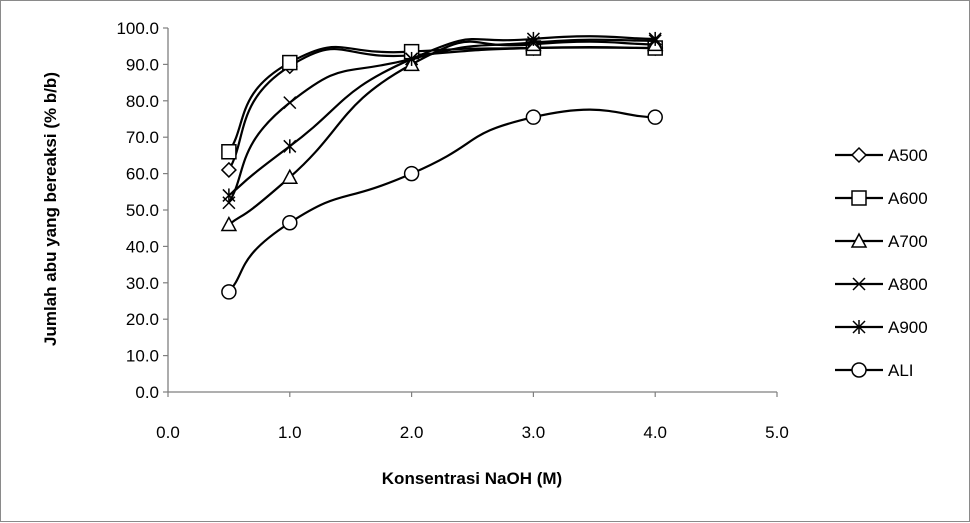 This screenshot has height=523, width=970. I want to click on y-tick-label: 90.0, so click(142, 64).